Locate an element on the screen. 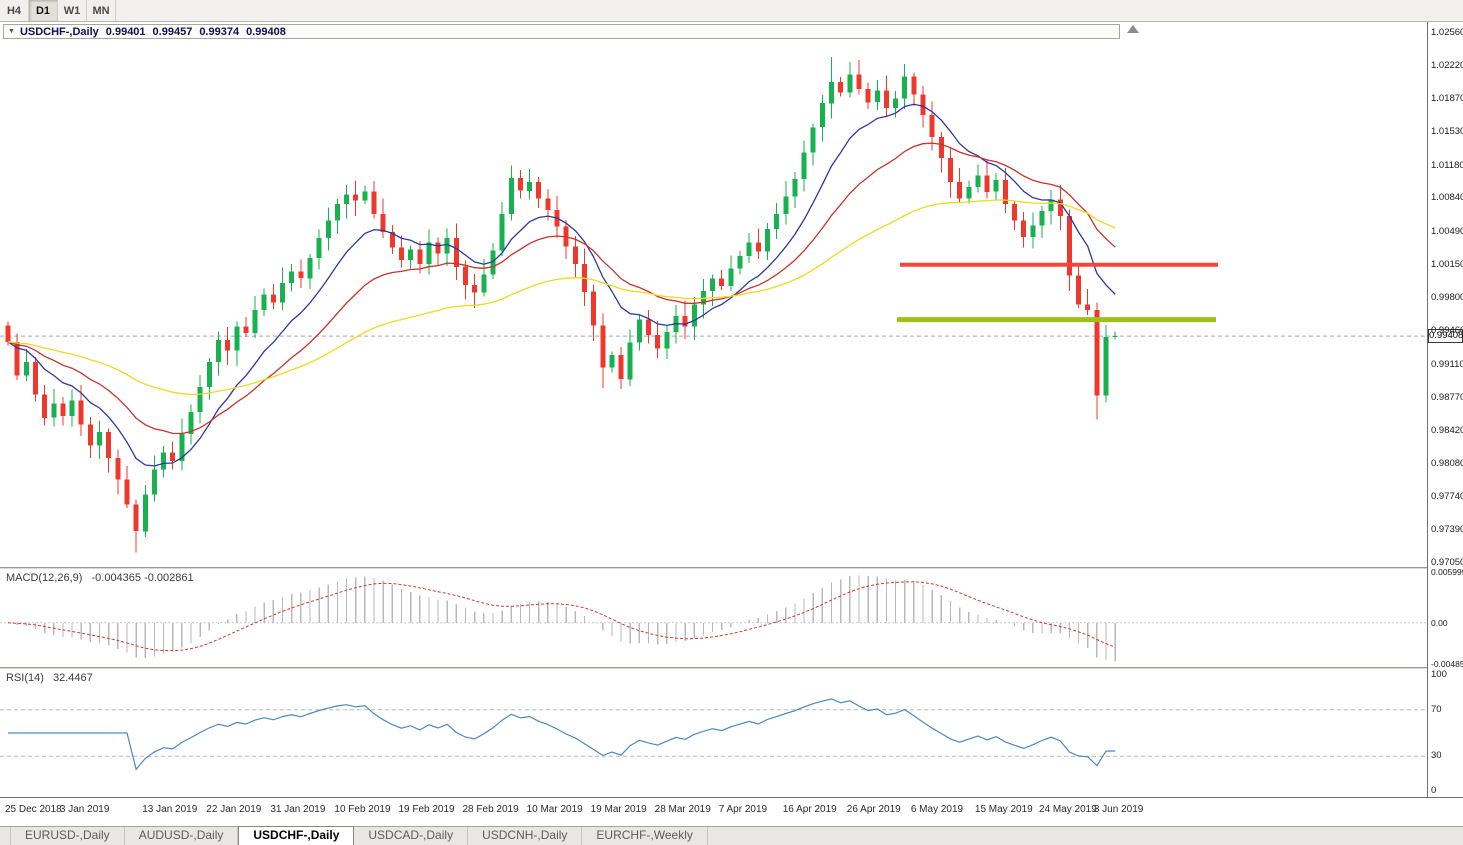 Image resolution: width=1463 pixels, height=845 pixels. price-tick-label: 1.01180 is located at coordinates (1447, 165).